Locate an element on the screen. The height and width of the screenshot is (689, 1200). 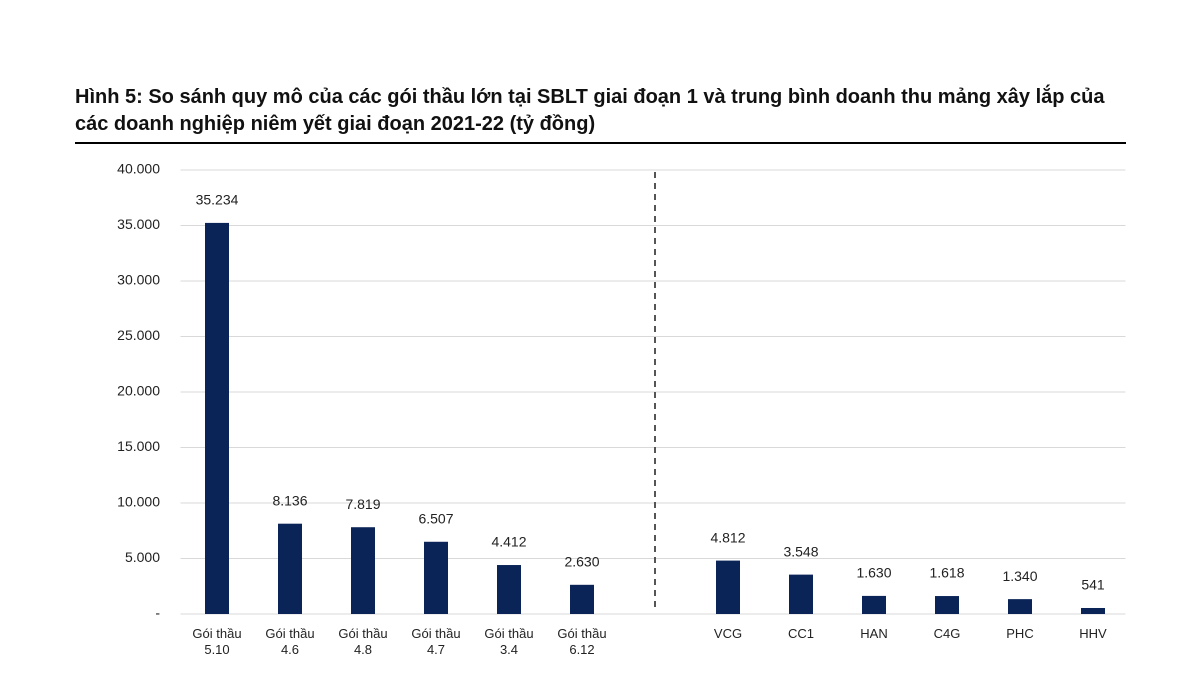
y-tick-label: 10.000 is located at coordinates (138, 502).